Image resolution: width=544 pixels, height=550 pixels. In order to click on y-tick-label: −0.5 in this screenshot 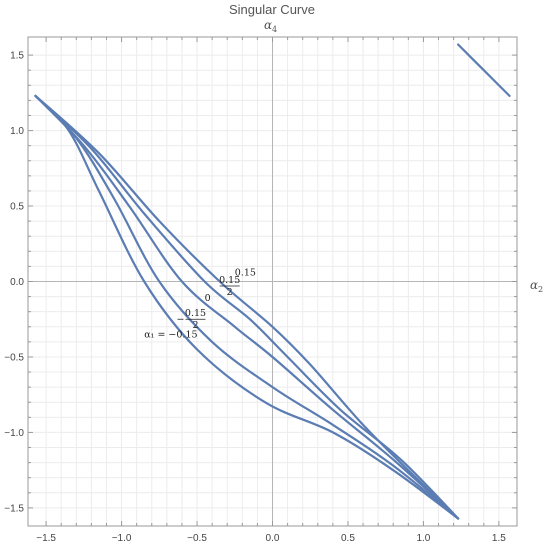, I will do `click(14, 357)`.